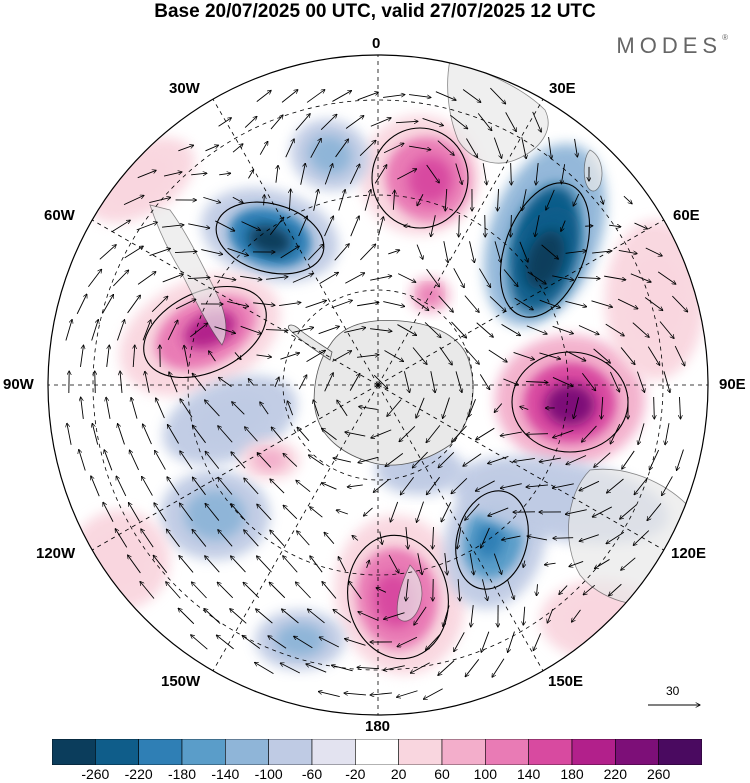  Describe the element at coordinates (673, 691) in the screenshot. I see `reference-vector-label: 30` at that location.